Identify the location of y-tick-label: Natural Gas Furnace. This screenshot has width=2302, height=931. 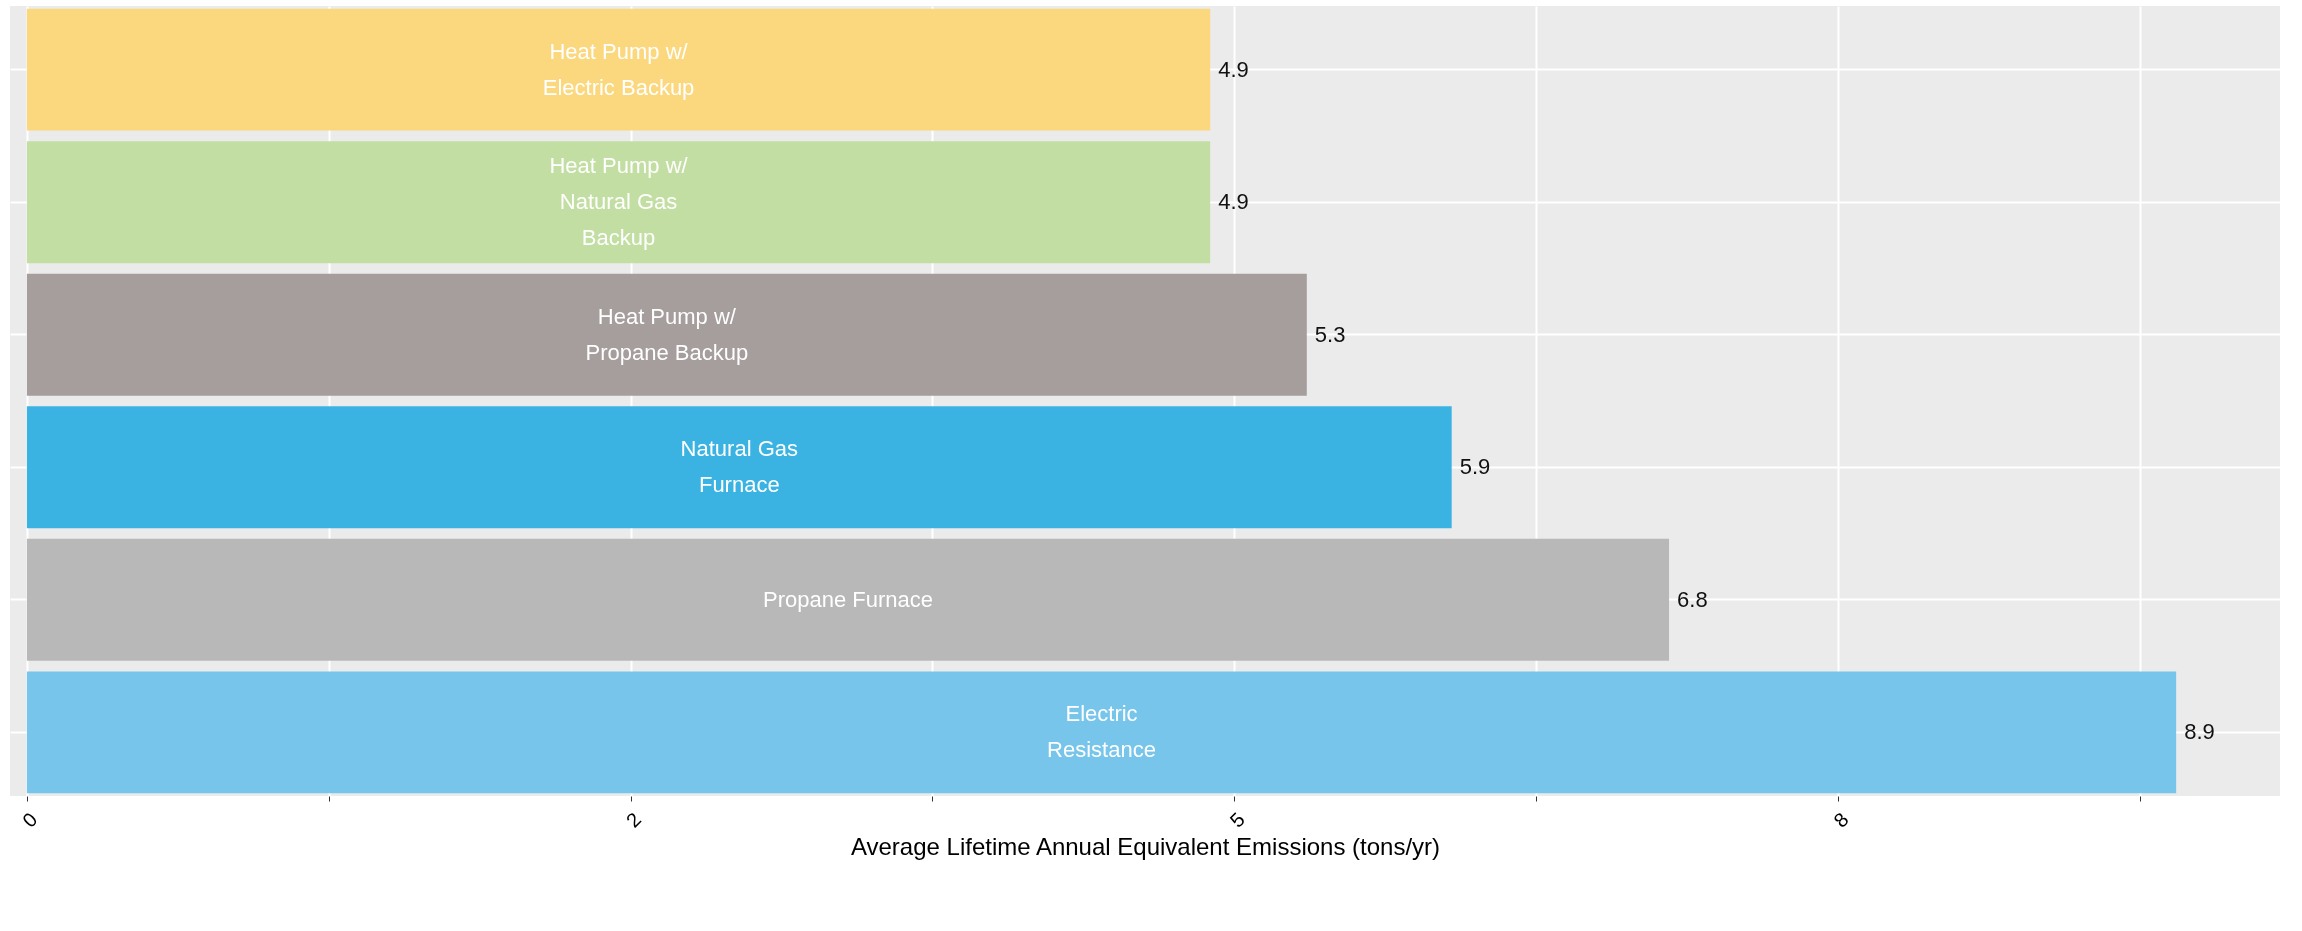
(739, 467).